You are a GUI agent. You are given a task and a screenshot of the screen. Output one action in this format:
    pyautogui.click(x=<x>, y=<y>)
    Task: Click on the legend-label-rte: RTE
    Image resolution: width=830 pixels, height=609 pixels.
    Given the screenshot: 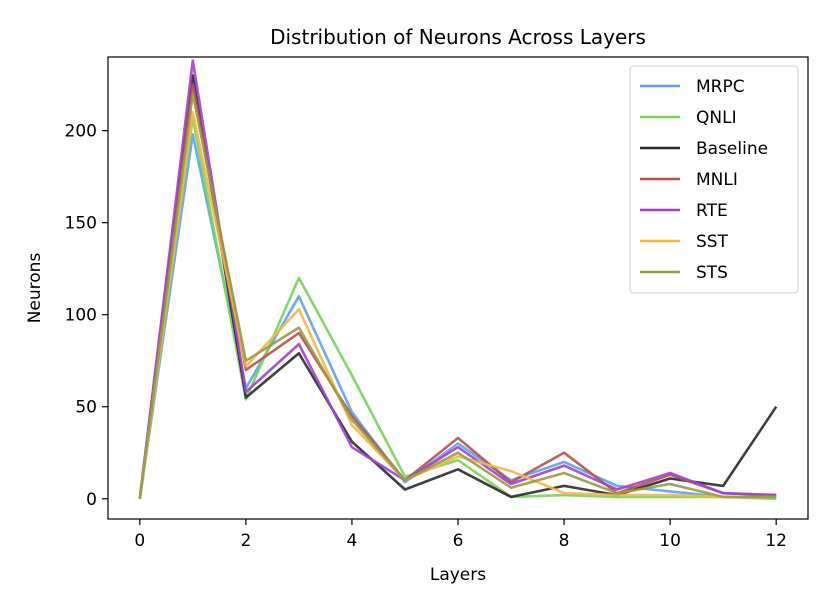 What is the action you would take?
    pyautogui.click(x=712, y=211)
    